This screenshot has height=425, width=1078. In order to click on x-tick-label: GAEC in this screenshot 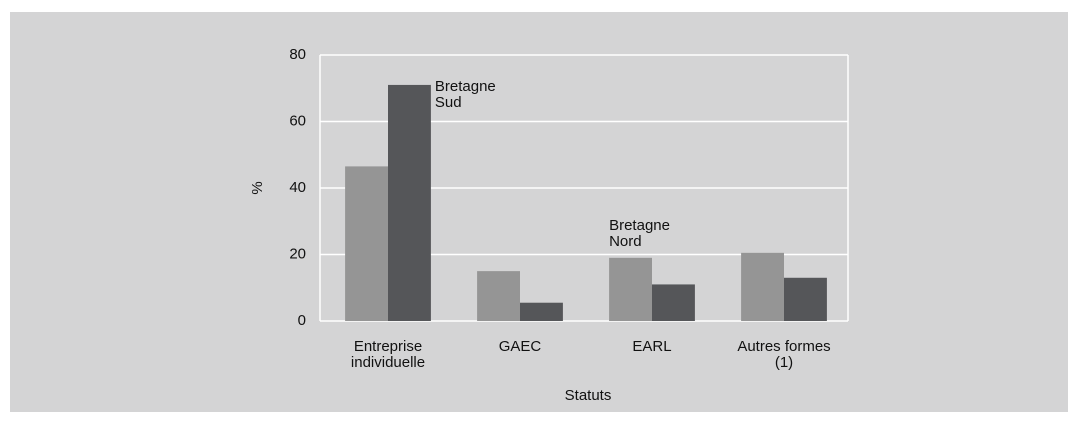, I will do `click(520, 346)`.